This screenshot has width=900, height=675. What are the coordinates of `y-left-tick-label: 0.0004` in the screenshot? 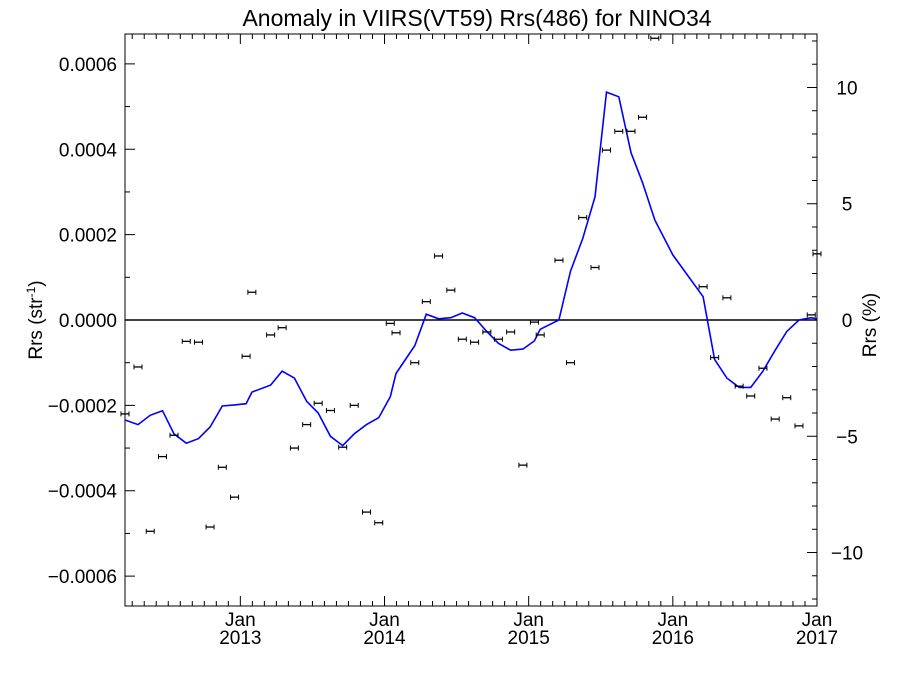 It's located at (88, 150).